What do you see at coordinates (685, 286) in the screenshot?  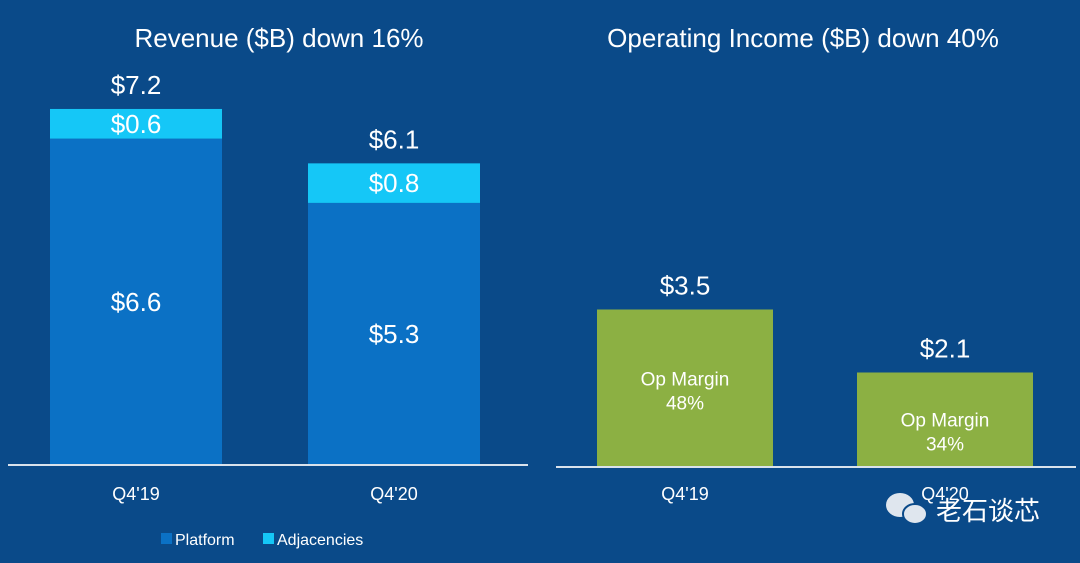 I see `label-value: $3.5` at bounding box center [685, 286].